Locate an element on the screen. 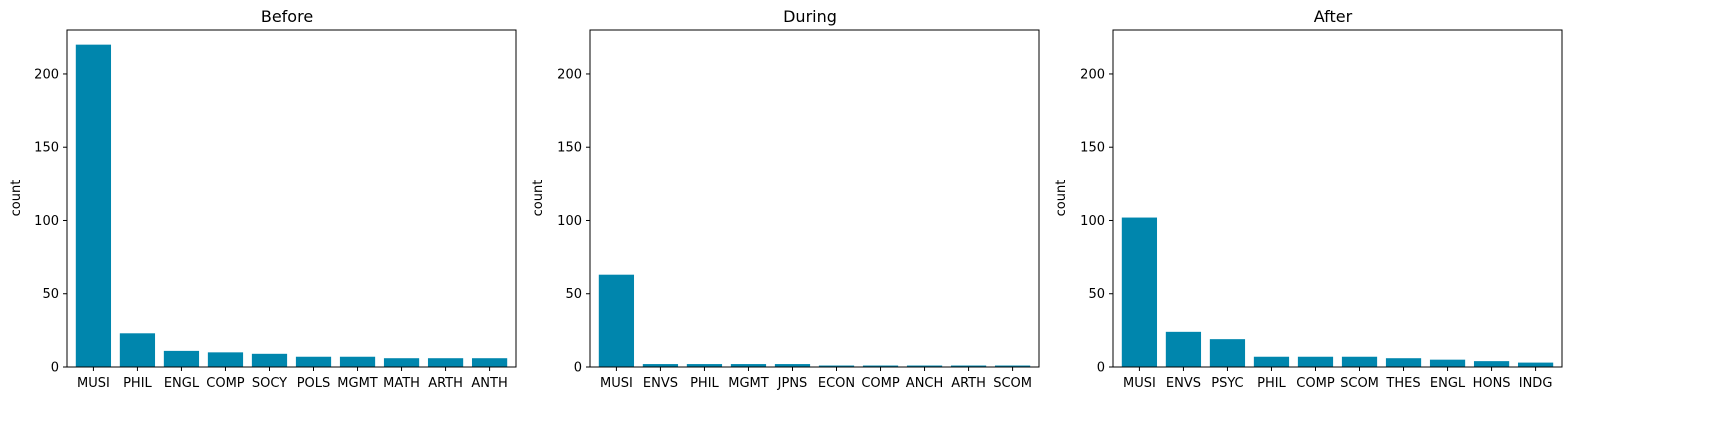 The height and width of the screenshot is (435, 1713). chart-title: After is located at coordinates (1333, 16).